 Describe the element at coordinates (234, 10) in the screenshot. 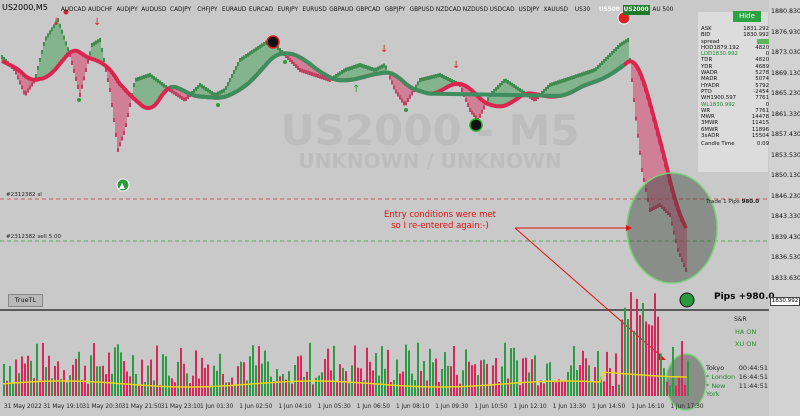

I see `symbol-tab-euraud: EURAUD` at that location.